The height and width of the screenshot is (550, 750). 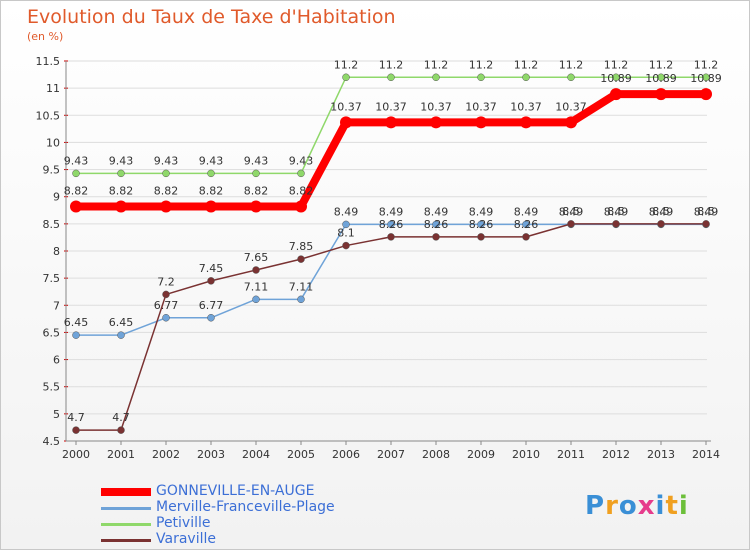 I want to click on data-label: 7.45, so click(x=211, y=268).